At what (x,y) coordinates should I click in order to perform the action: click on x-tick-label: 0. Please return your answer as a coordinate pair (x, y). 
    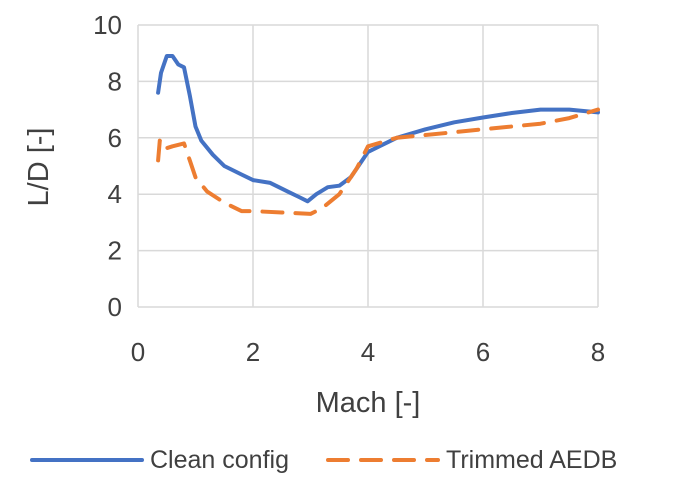
    Looking at the image, I should click on (138, 352).